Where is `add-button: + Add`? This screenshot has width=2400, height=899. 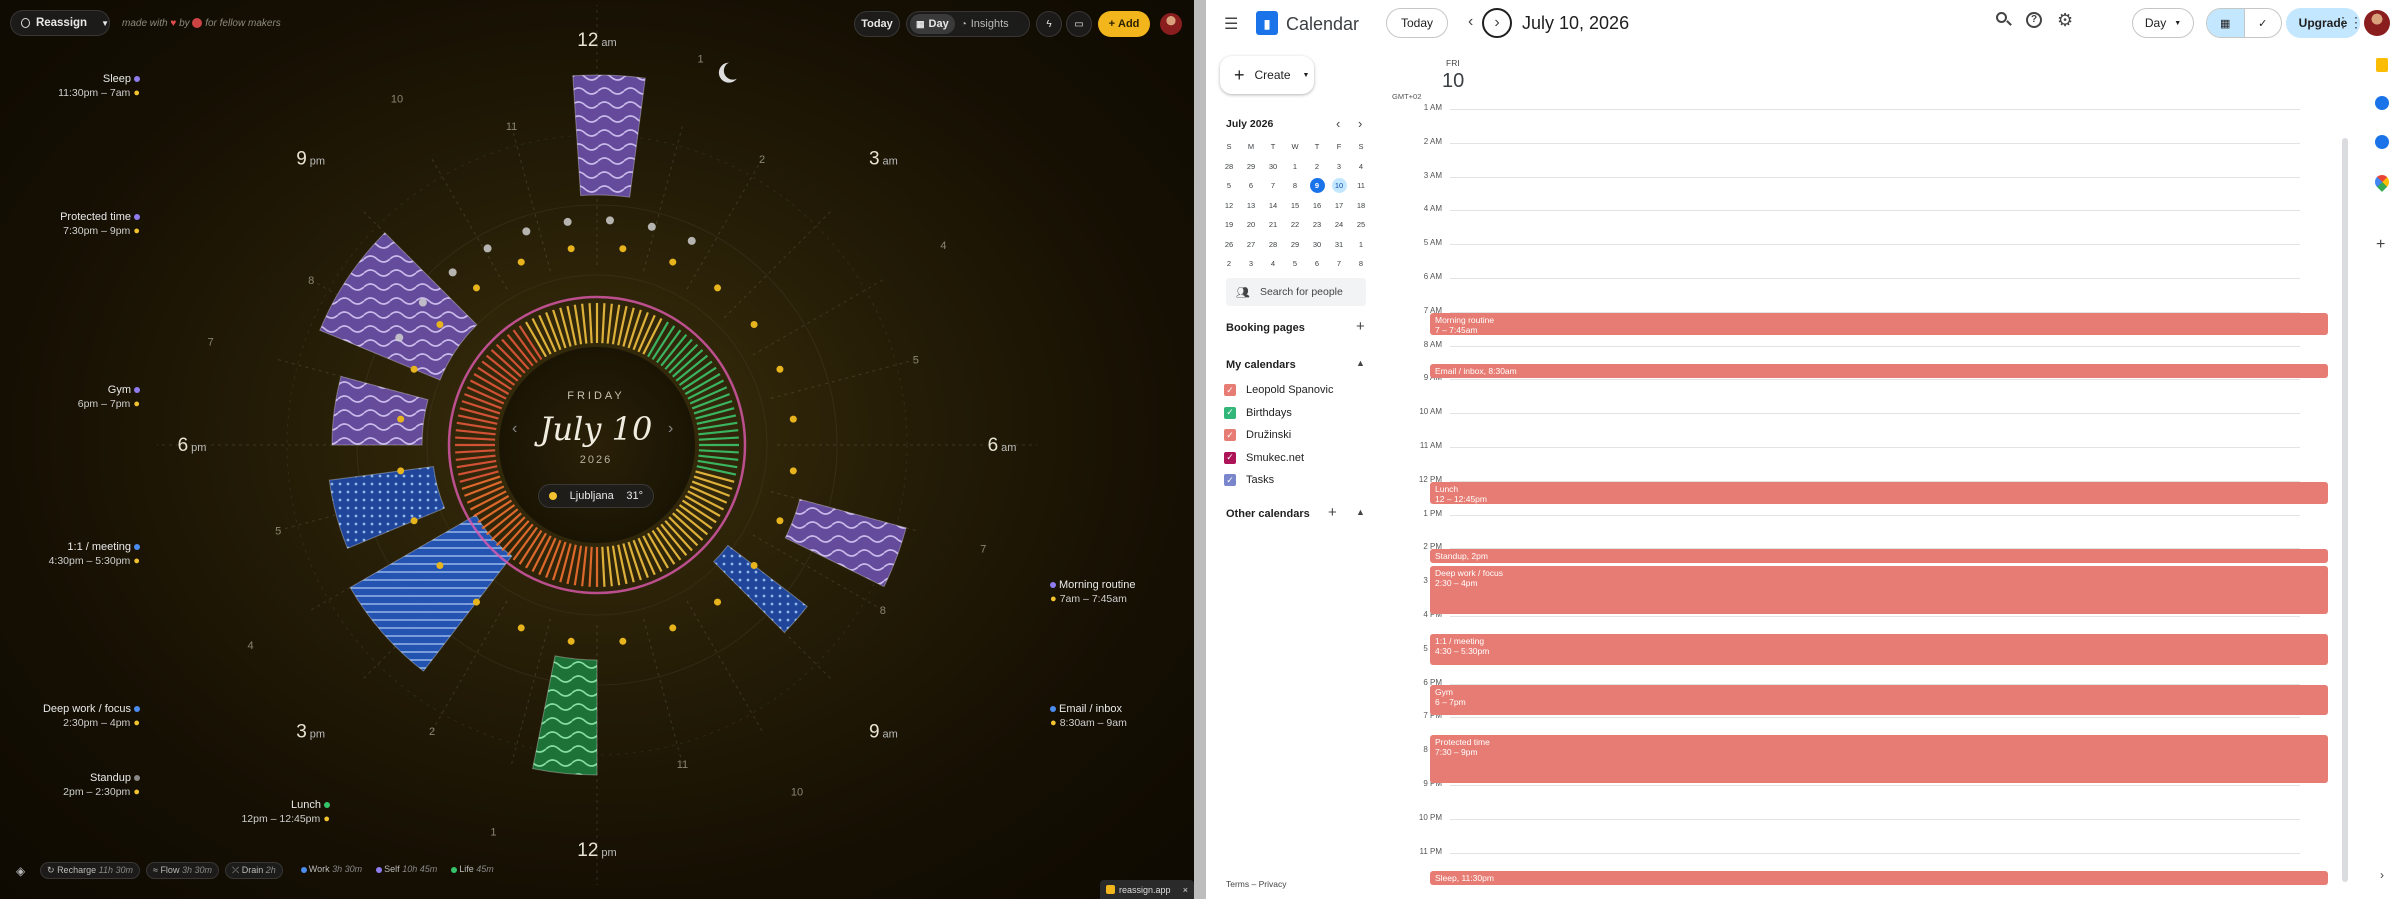 add-button: + Add is located at coordinates (1124, 24).